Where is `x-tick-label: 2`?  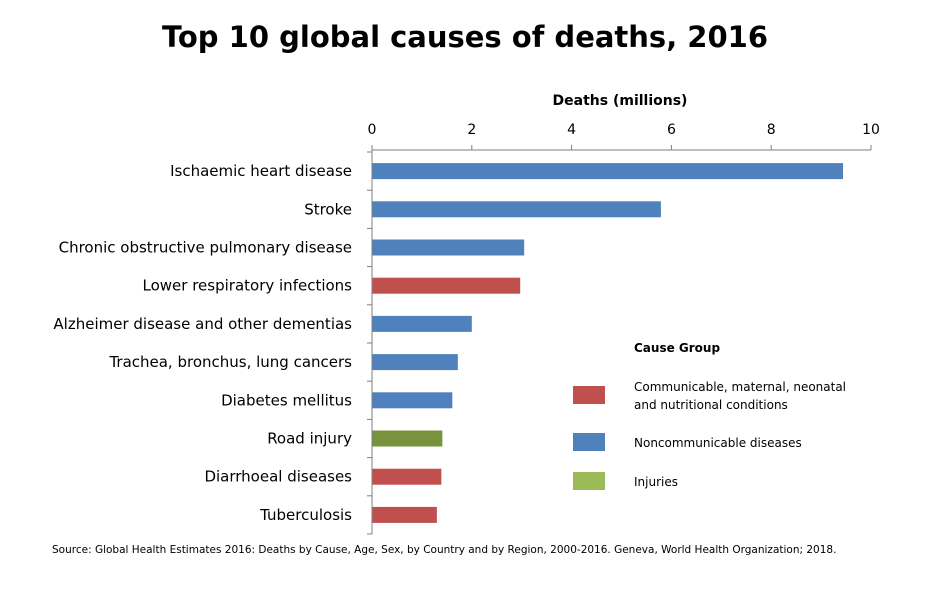 x-tick-label: 2 is located at coordinates (471, 130).